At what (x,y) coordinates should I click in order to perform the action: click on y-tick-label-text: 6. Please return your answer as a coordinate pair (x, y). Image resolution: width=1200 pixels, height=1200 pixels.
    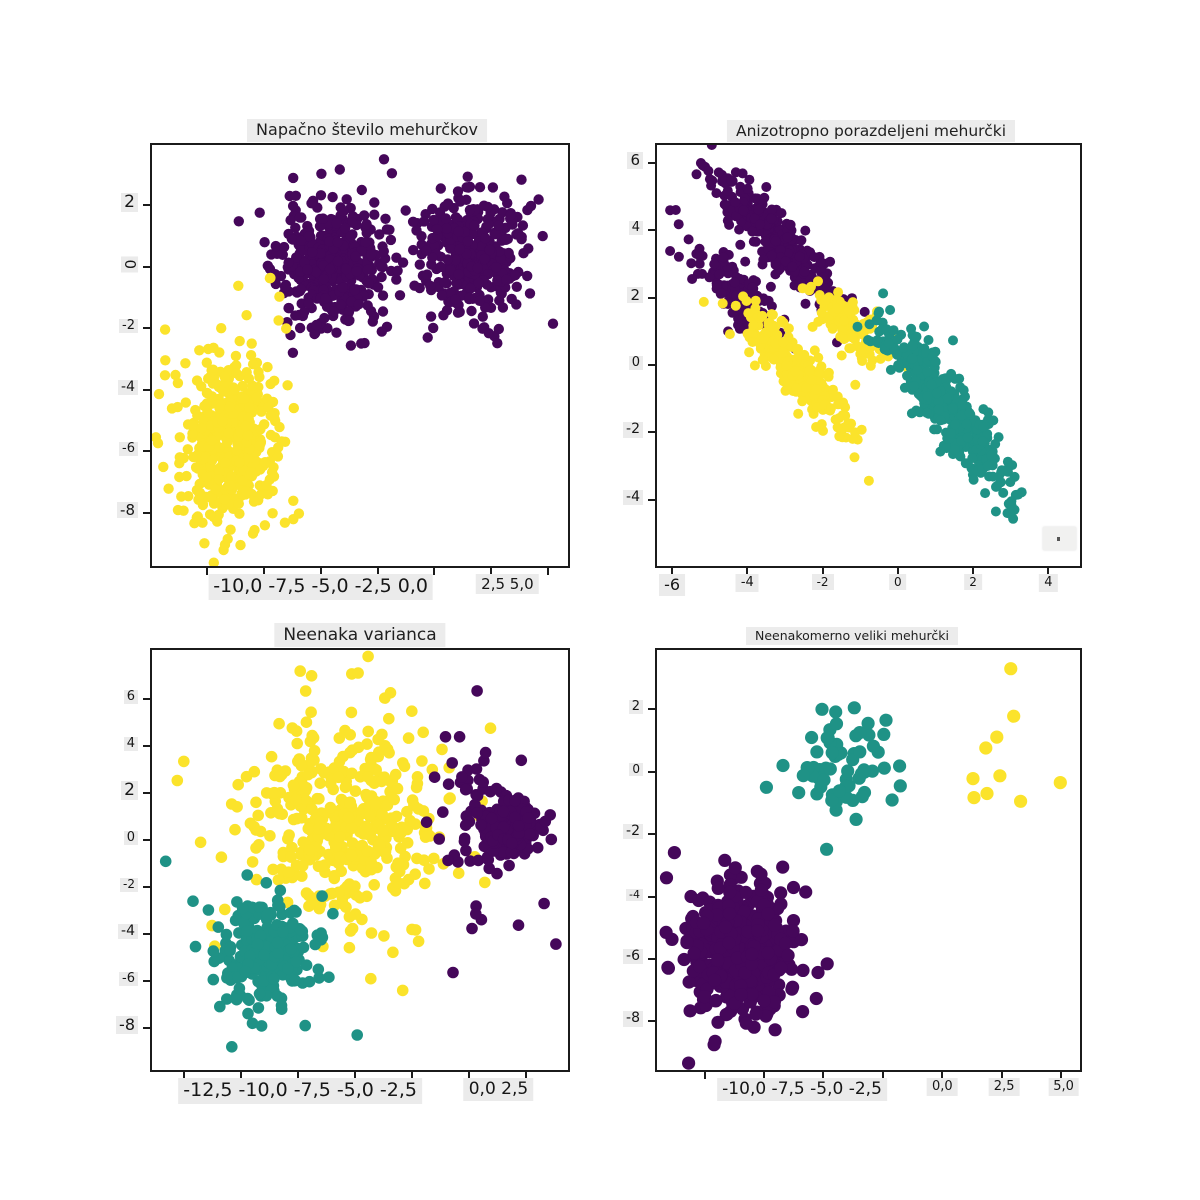
    Looking at the image, I should click on (635, 160).